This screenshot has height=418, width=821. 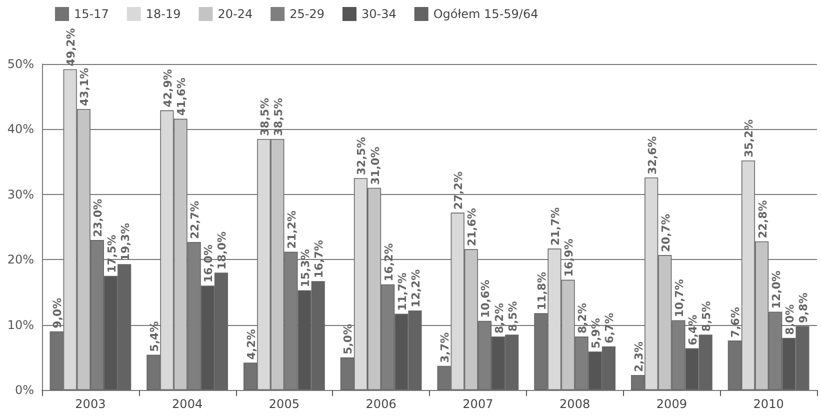 What do you see at coordinates (665, 233) in the screenshot?
I see `data-label: 20,7%` at bounding box center [665, 233].